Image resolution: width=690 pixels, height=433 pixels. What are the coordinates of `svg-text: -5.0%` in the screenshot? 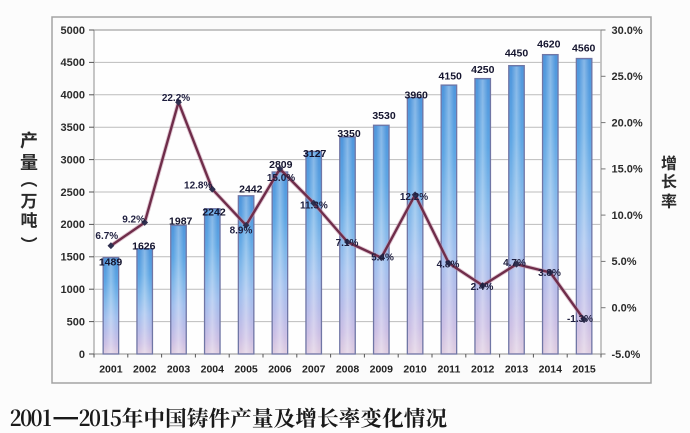 It's located at (626, 355).